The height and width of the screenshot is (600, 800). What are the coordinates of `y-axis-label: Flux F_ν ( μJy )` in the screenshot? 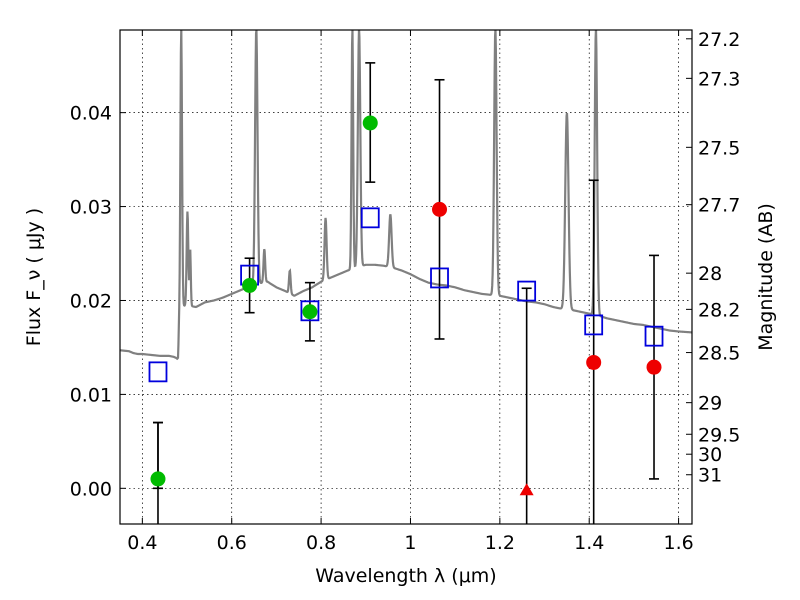 It's located at (34, 277).